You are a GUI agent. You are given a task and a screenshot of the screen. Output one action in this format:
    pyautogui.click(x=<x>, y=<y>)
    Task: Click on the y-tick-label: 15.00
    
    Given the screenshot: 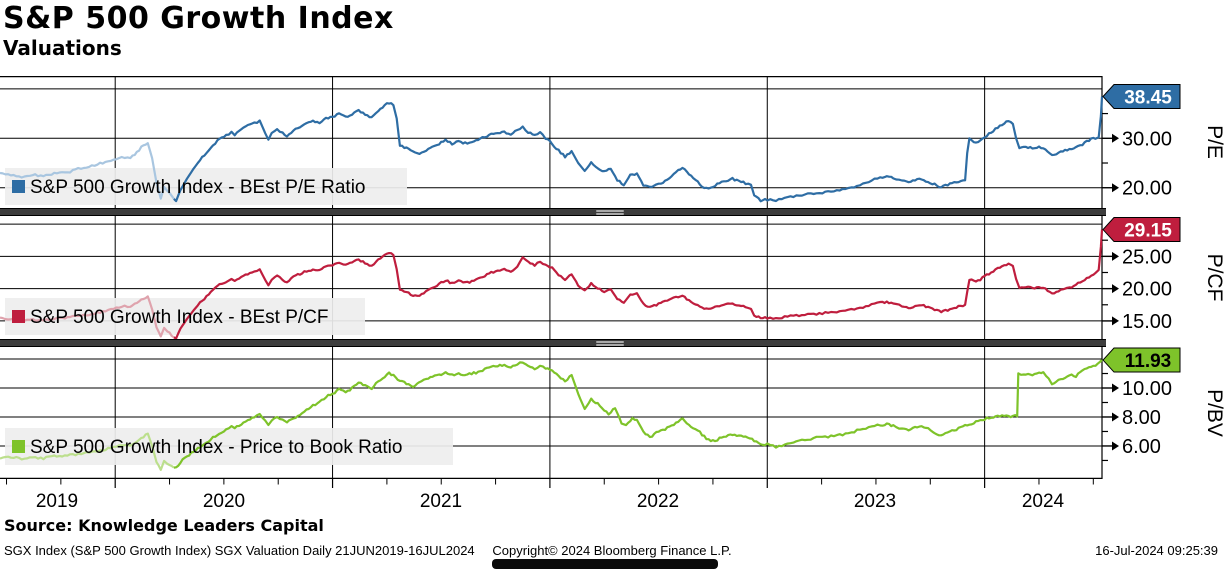 What is the action you would take?
    pyautogui.click(x=1147, y=322)
    